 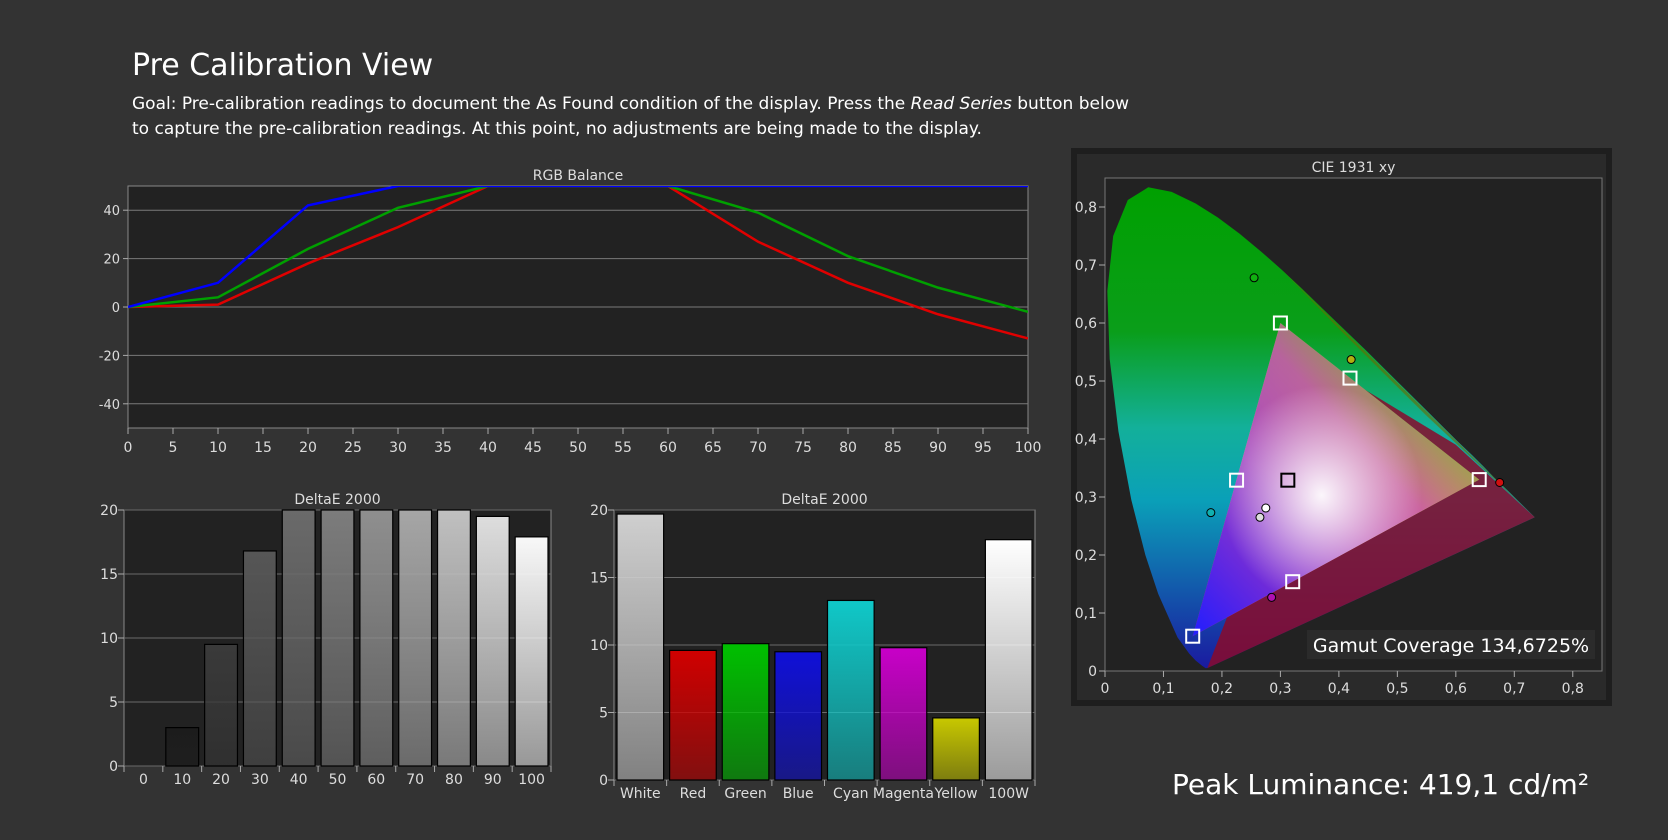 What do you see at coordinates (668, 448) in the screenshot?
I see `rgb-x-tick-label: 60` at bounding box center [668, 448].